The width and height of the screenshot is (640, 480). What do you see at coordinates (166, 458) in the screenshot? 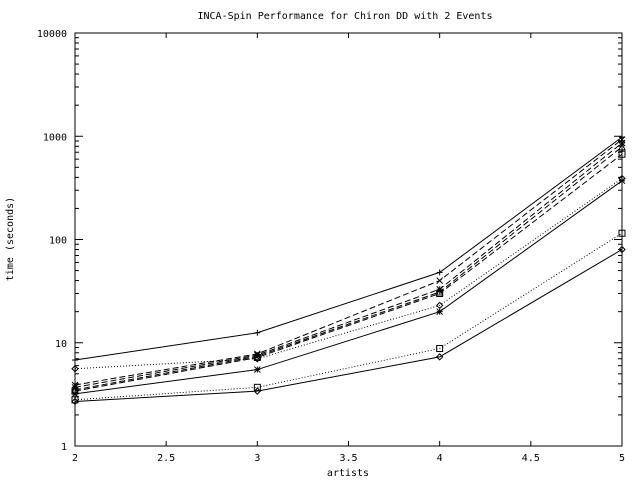
I see `x-tick-label: 2.5` at bounding box center [166, 458].